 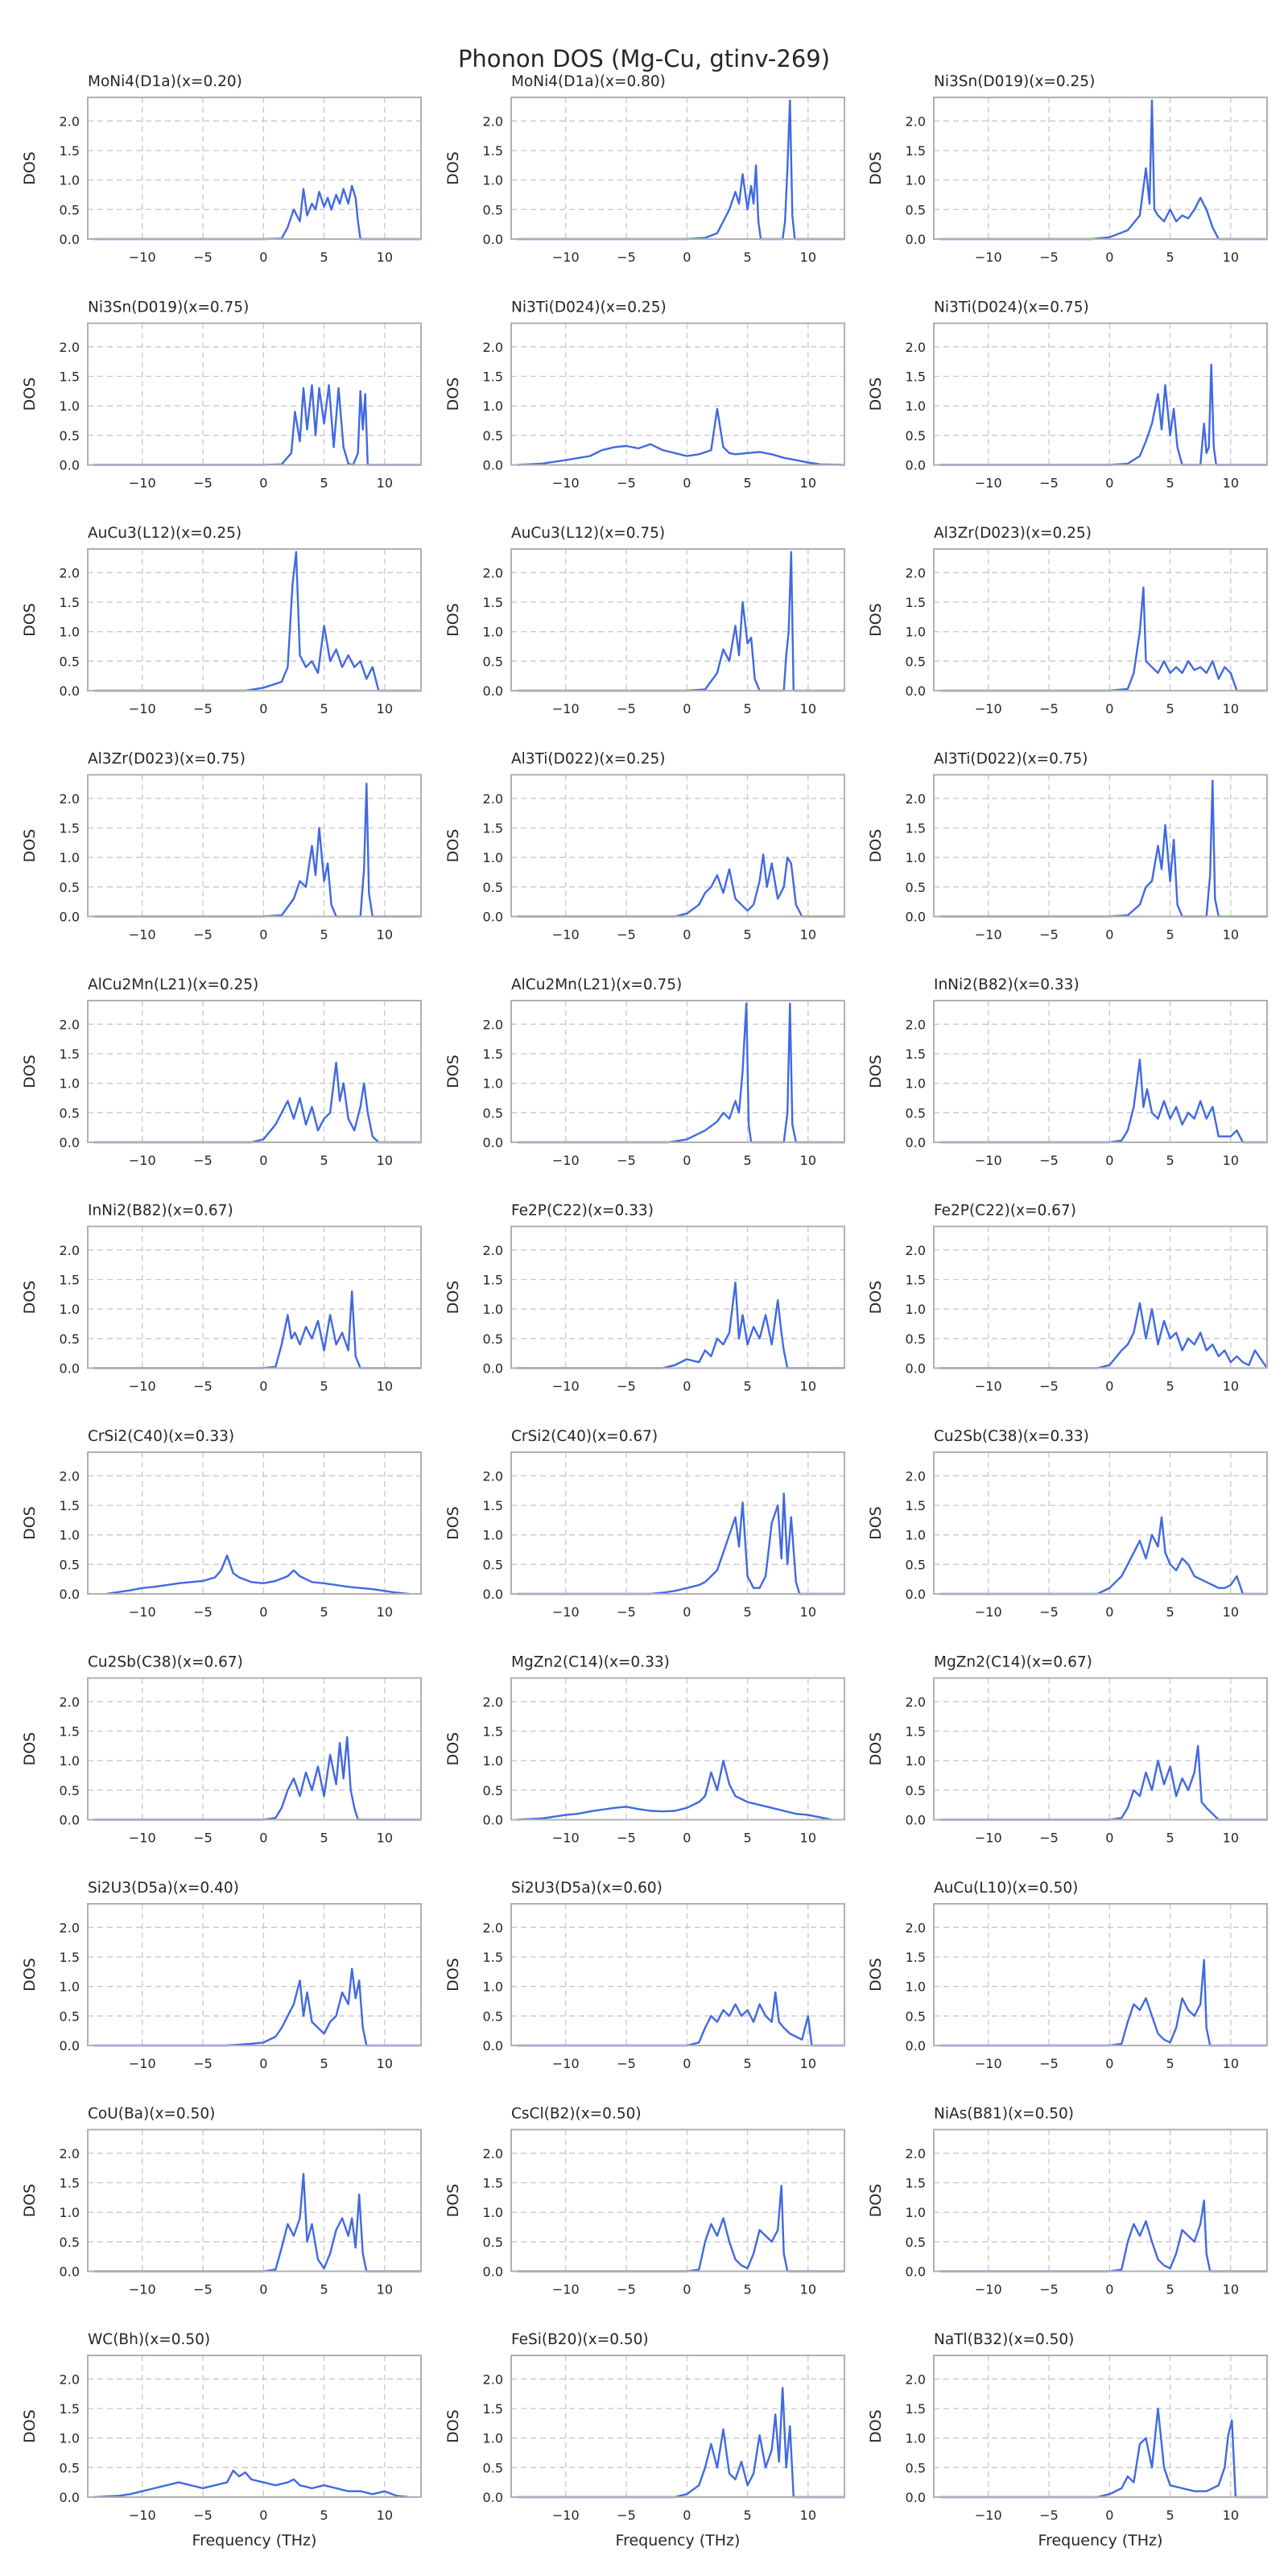 I want to click on subplot-title: WC(Bh)(x=0.50), so click(x=149, y=2339).